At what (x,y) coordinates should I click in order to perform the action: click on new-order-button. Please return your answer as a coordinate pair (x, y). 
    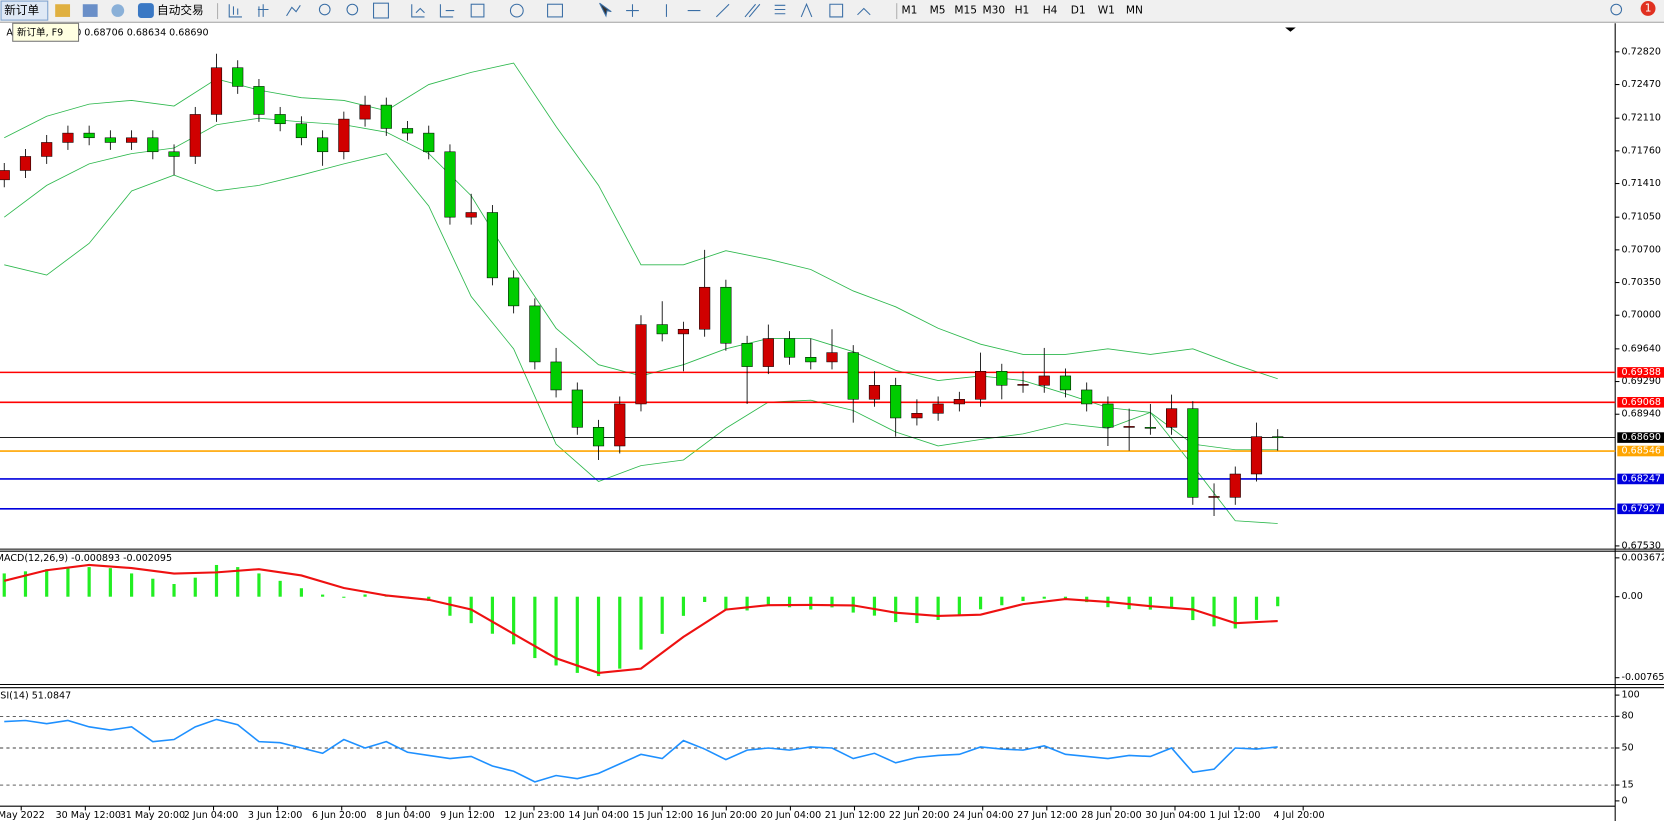
    Looking at the image, I should click on (24, 10).